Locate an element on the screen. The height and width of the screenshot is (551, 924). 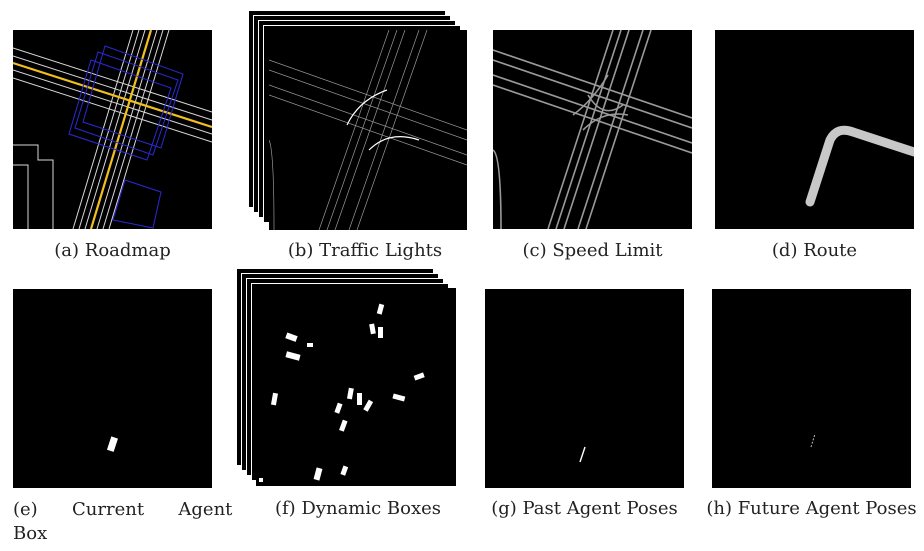
caption-traffic-lights: (b) Traffic Lights is located at coordinates (365, 250).